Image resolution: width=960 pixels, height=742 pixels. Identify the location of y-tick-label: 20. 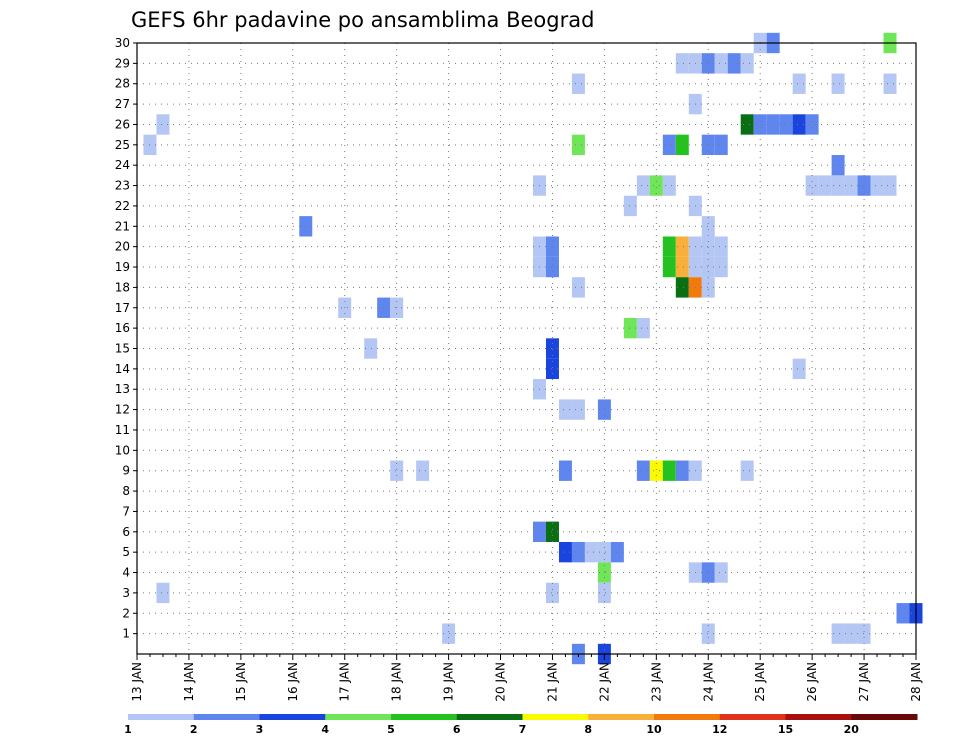
(122, 247).